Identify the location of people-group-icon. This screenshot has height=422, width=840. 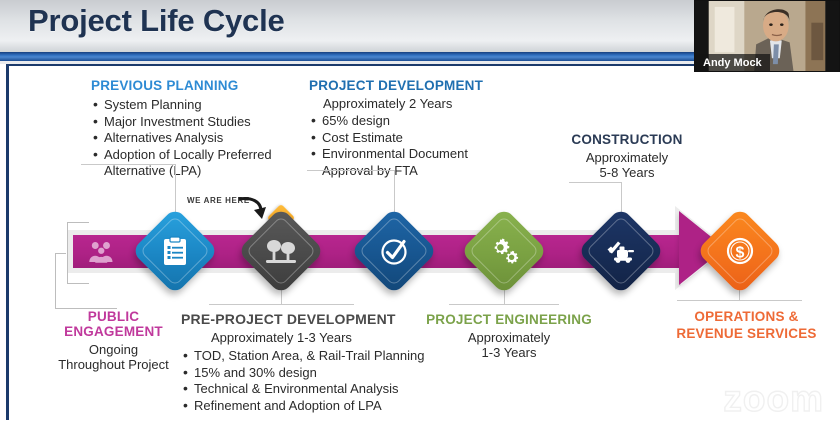
(101, 252).